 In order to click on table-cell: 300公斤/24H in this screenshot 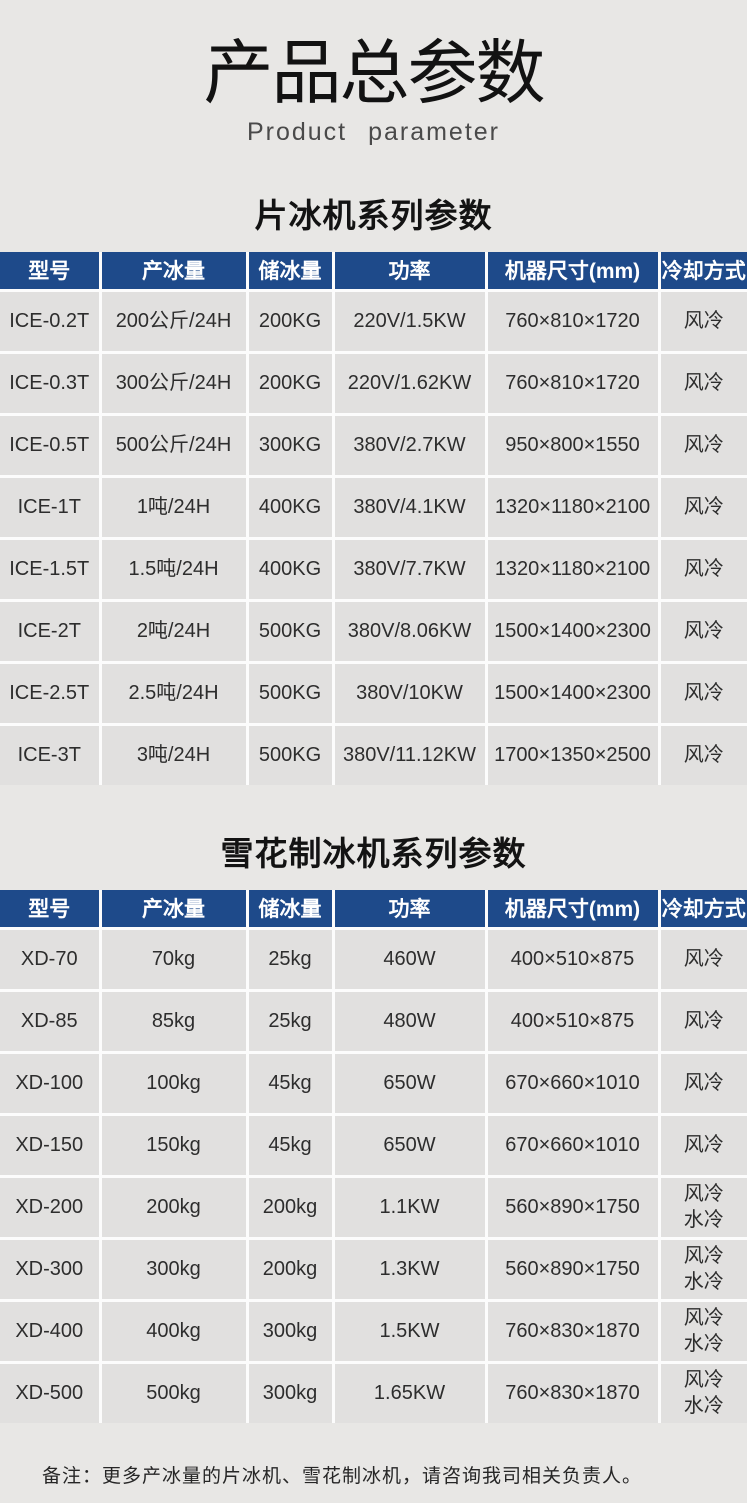, I will do `click(173, 383)`.